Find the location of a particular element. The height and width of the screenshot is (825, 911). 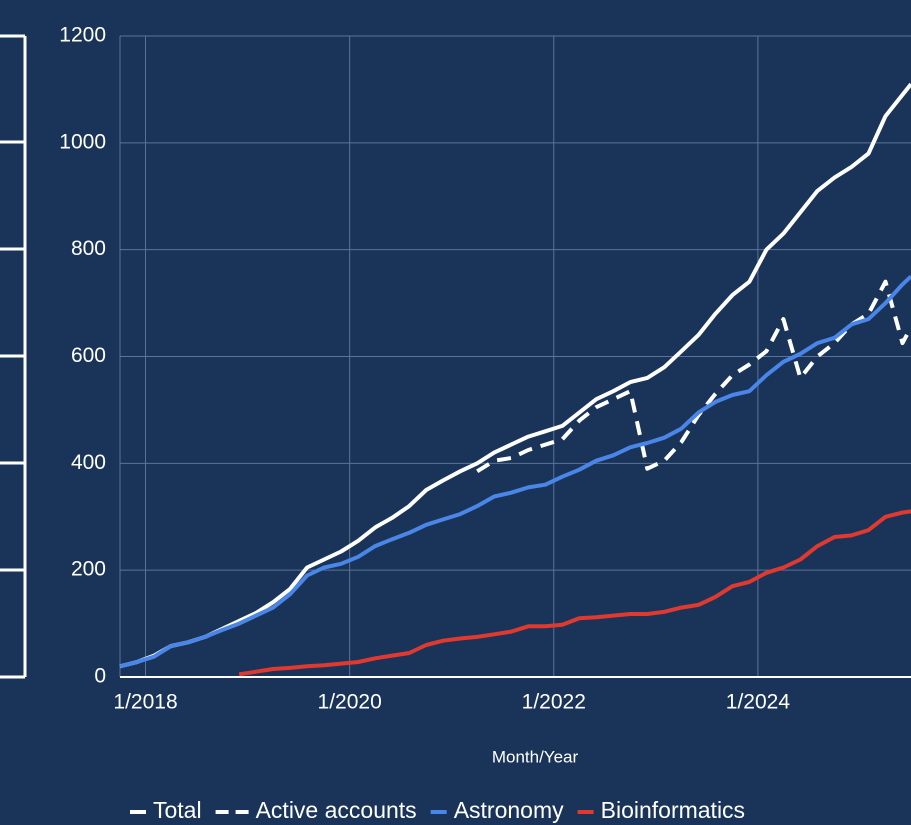

x-tick-label: 1/2022 is located at coordinates (554, 702).